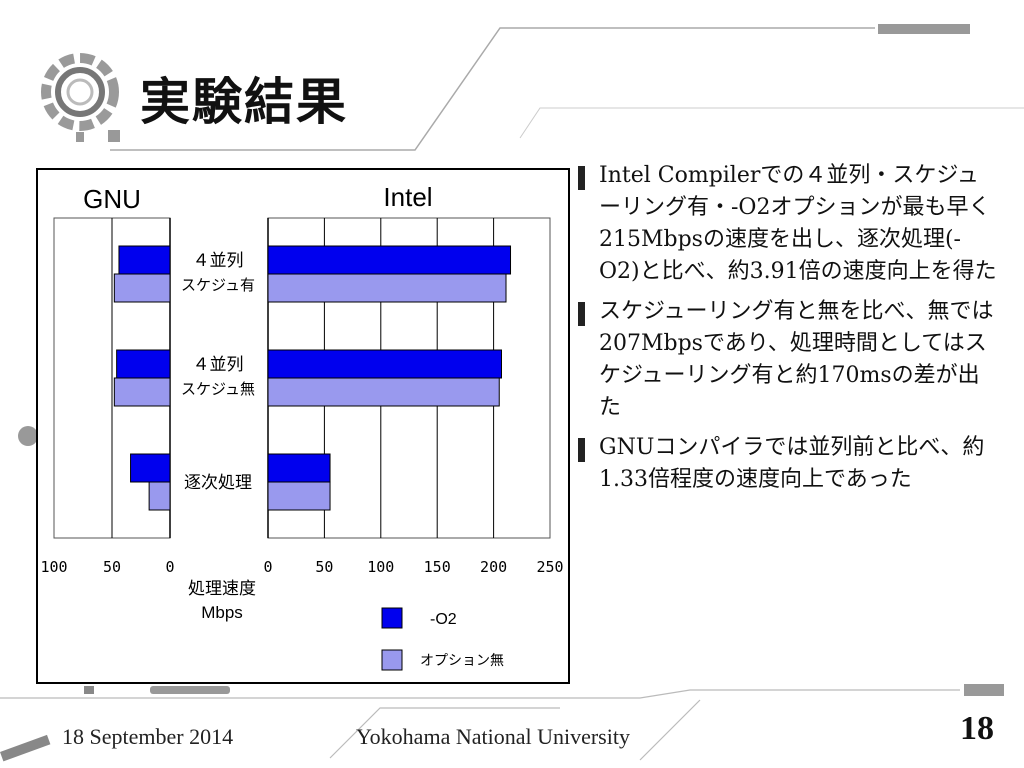  Describe the element at coordinates (112, 199) in the screenshot. I see `gnu-panel-title: GNU` at that location.